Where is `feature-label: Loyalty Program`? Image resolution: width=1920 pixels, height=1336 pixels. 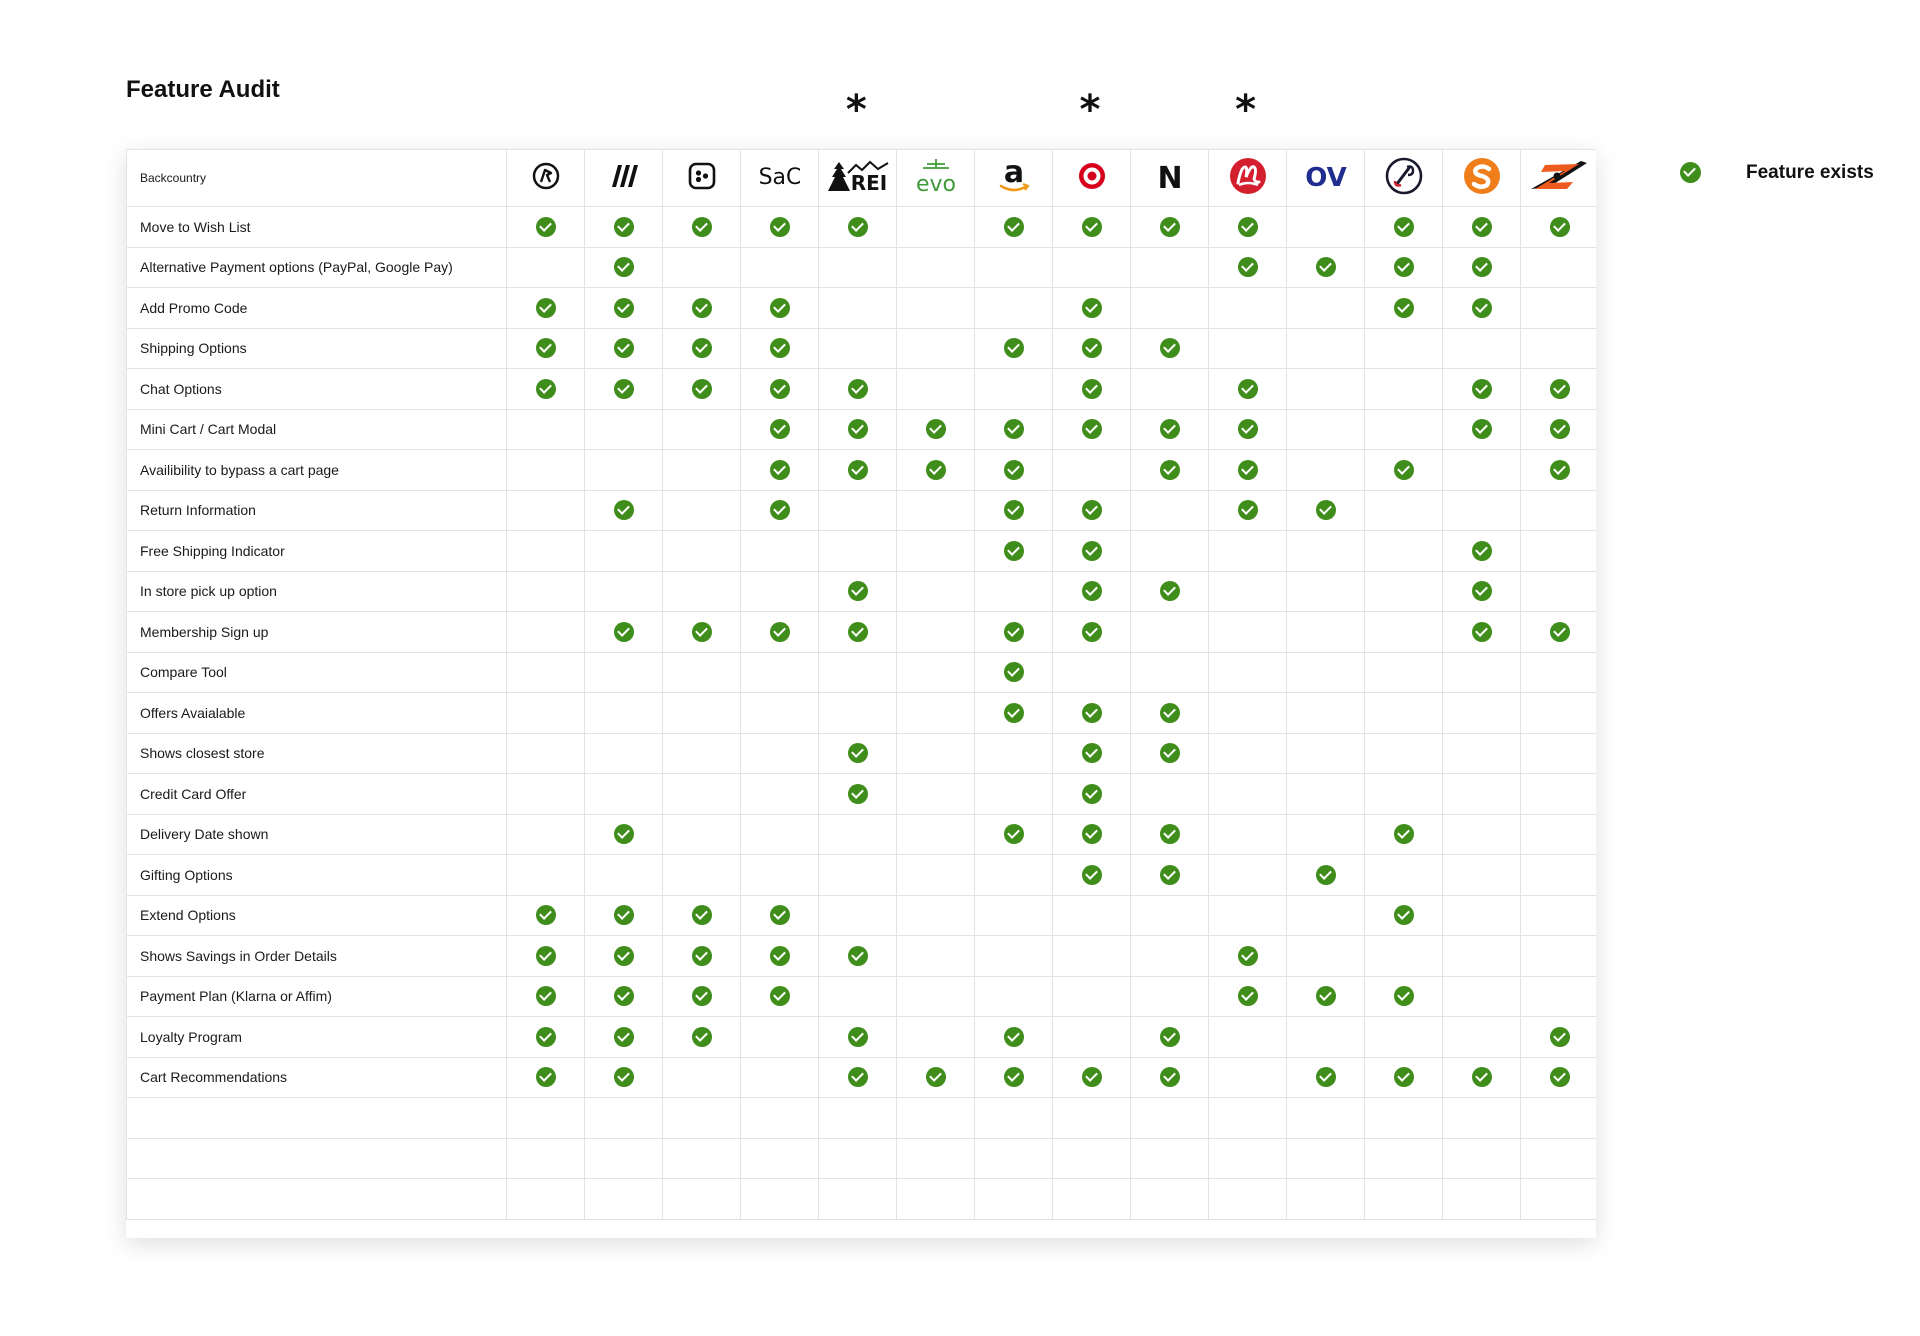
feature-label: Loyalty Program is located at coordinates (316, 1037).